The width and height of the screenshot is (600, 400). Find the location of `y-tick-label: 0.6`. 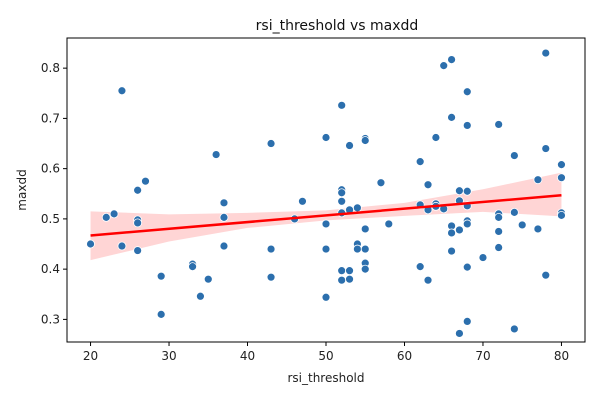

y-tick-label: 0.6 is located at coordinates (50, 169).